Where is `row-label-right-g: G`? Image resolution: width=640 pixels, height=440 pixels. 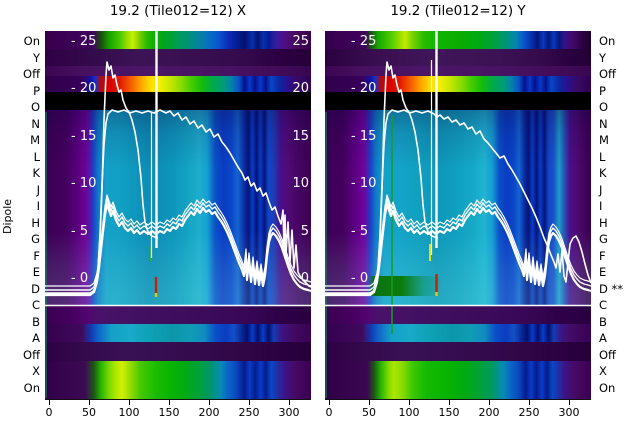 row-label-right-g: G is located at coordinates (603, 239).